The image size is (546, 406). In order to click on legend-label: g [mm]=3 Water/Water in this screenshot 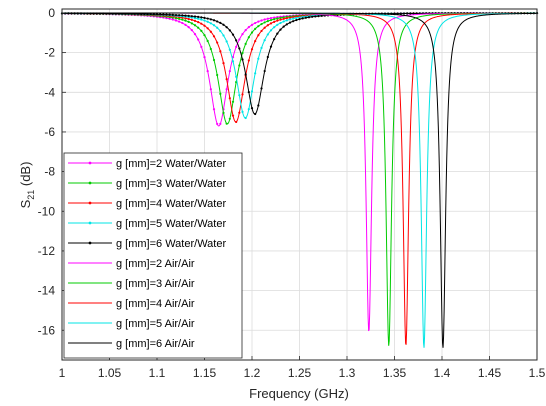, I will do `click(171, 184)`.